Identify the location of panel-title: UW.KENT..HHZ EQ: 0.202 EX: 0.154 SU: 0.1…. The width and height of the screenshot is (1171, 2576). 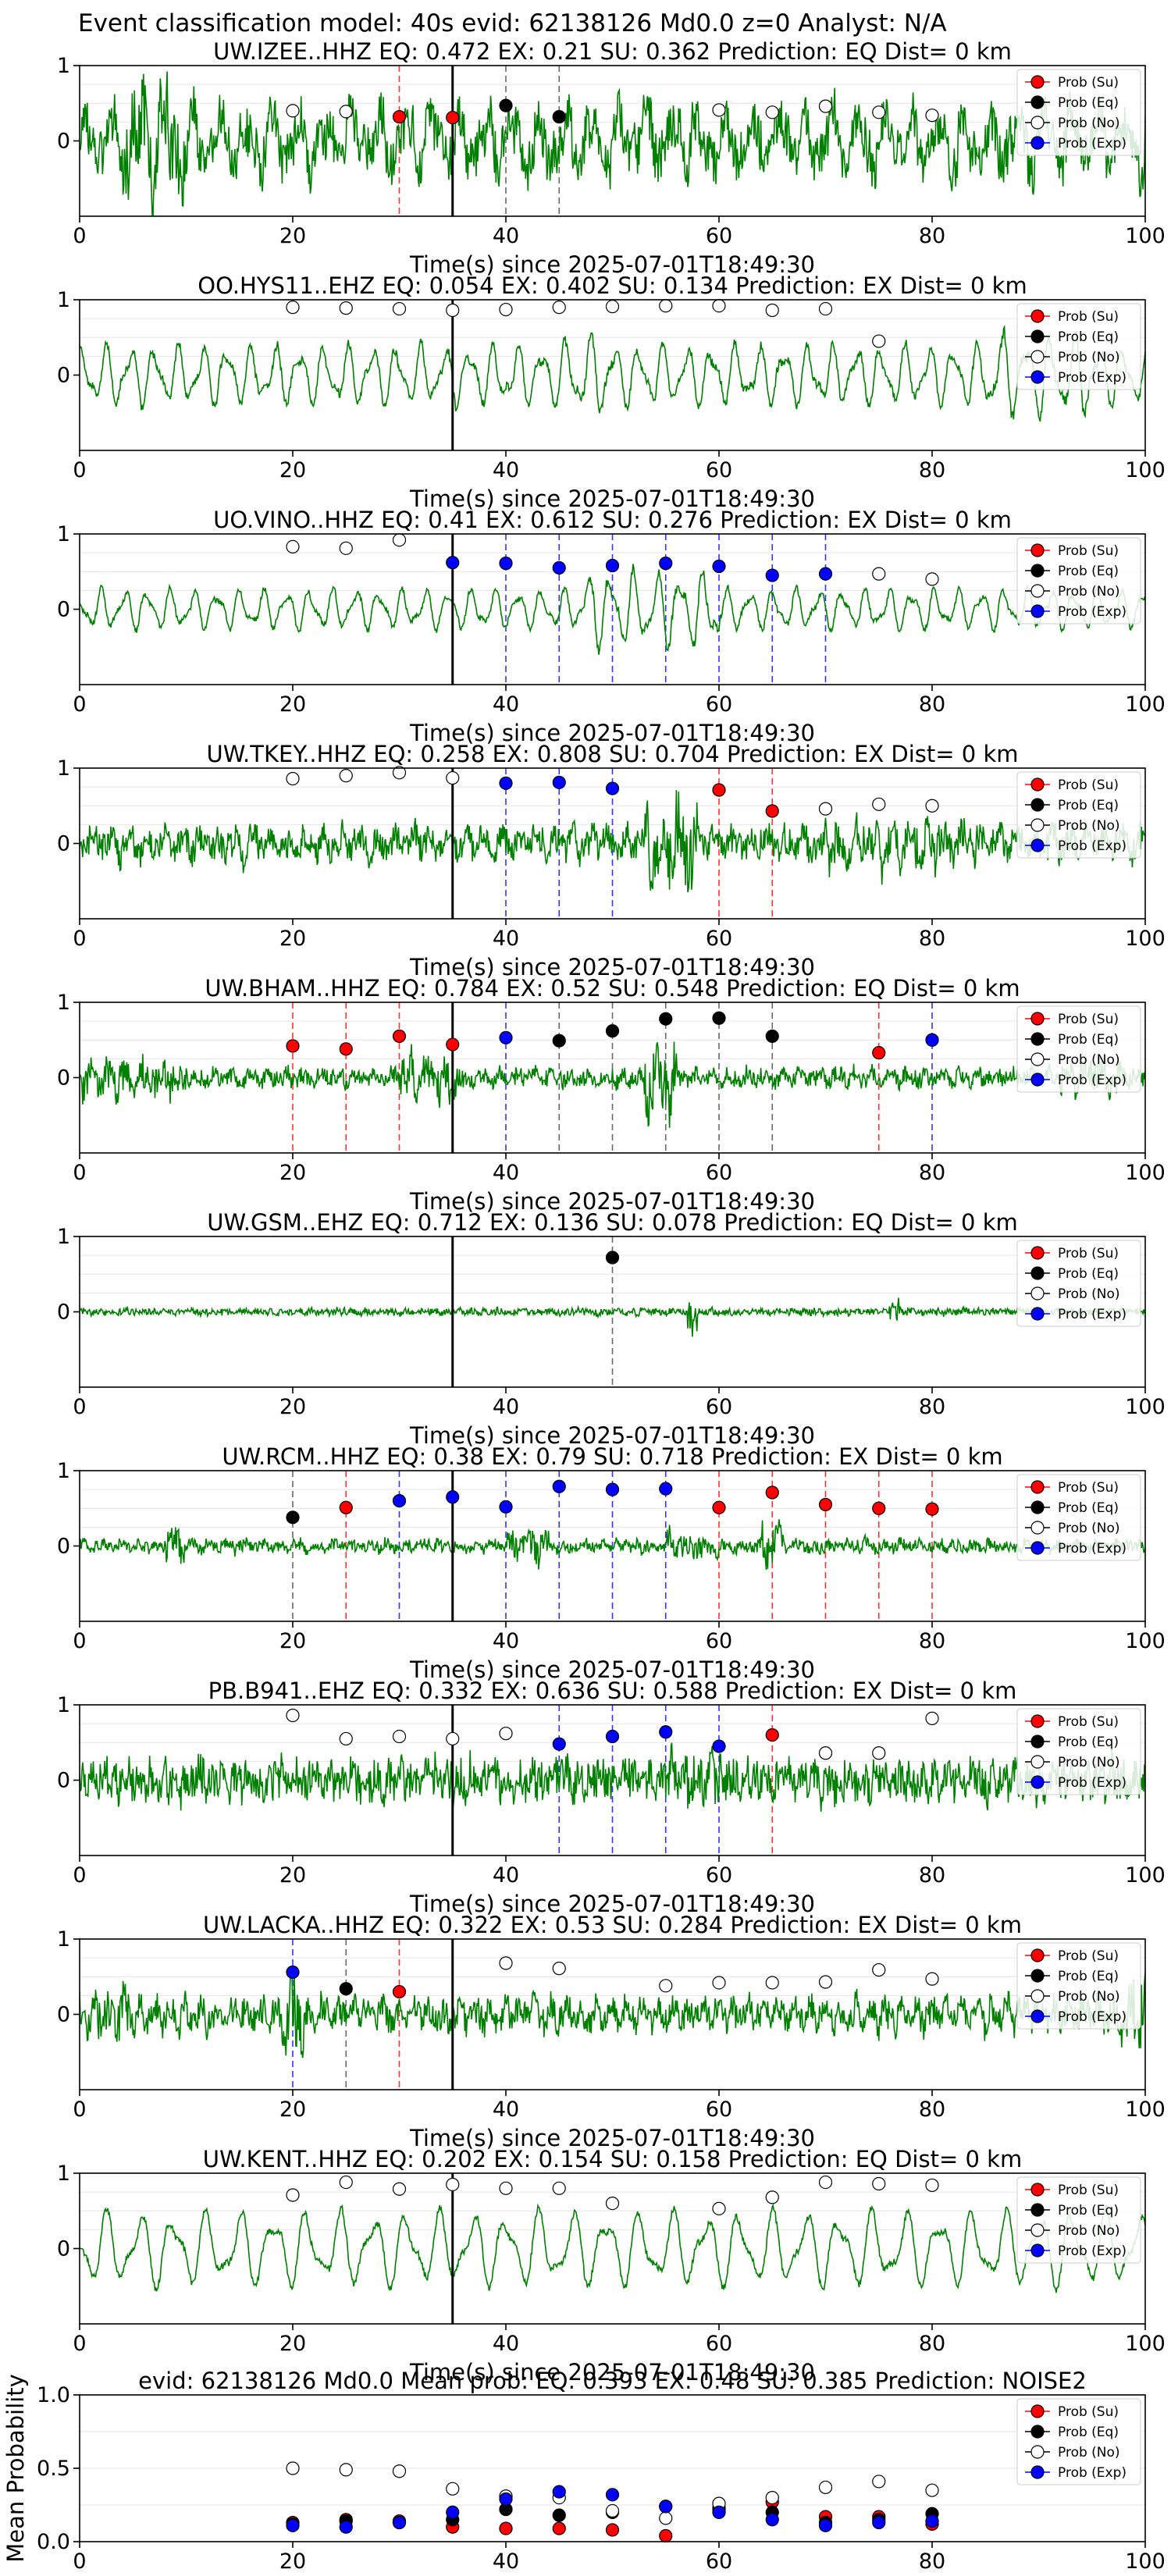
(612, 2159).